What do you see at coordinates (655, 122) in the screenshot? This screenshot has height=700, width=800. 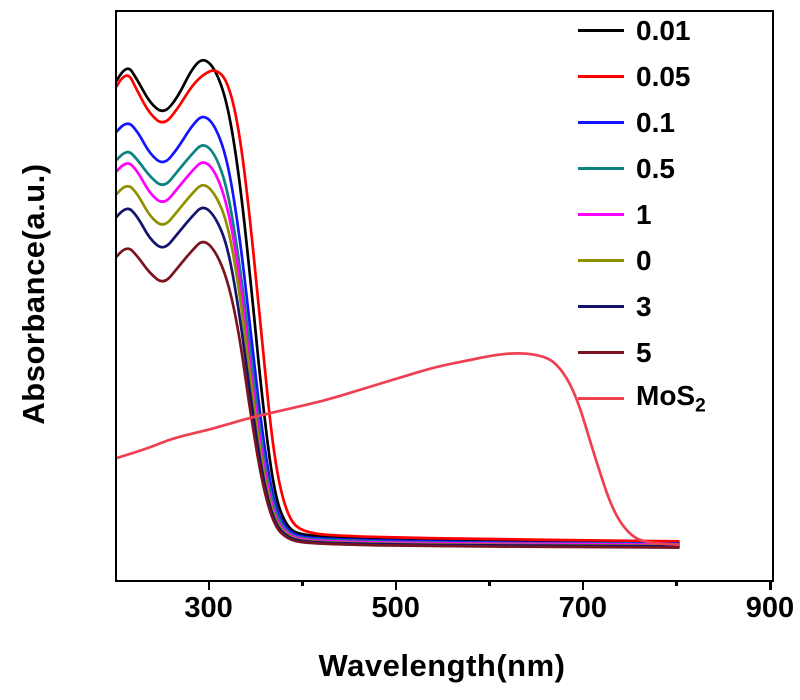 I see `legend-label: 0.1` at bounding box center [655, 122].